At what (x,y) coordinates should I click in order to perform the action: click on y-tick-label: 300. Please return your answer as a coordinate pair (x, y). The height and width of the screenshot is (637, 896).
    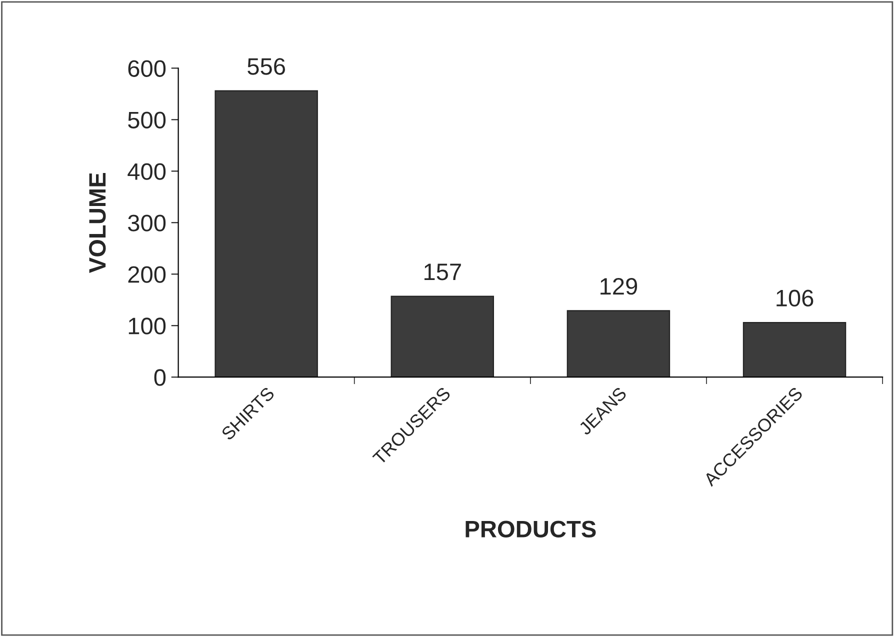
    Looking at the image, I should click on (147, 223).